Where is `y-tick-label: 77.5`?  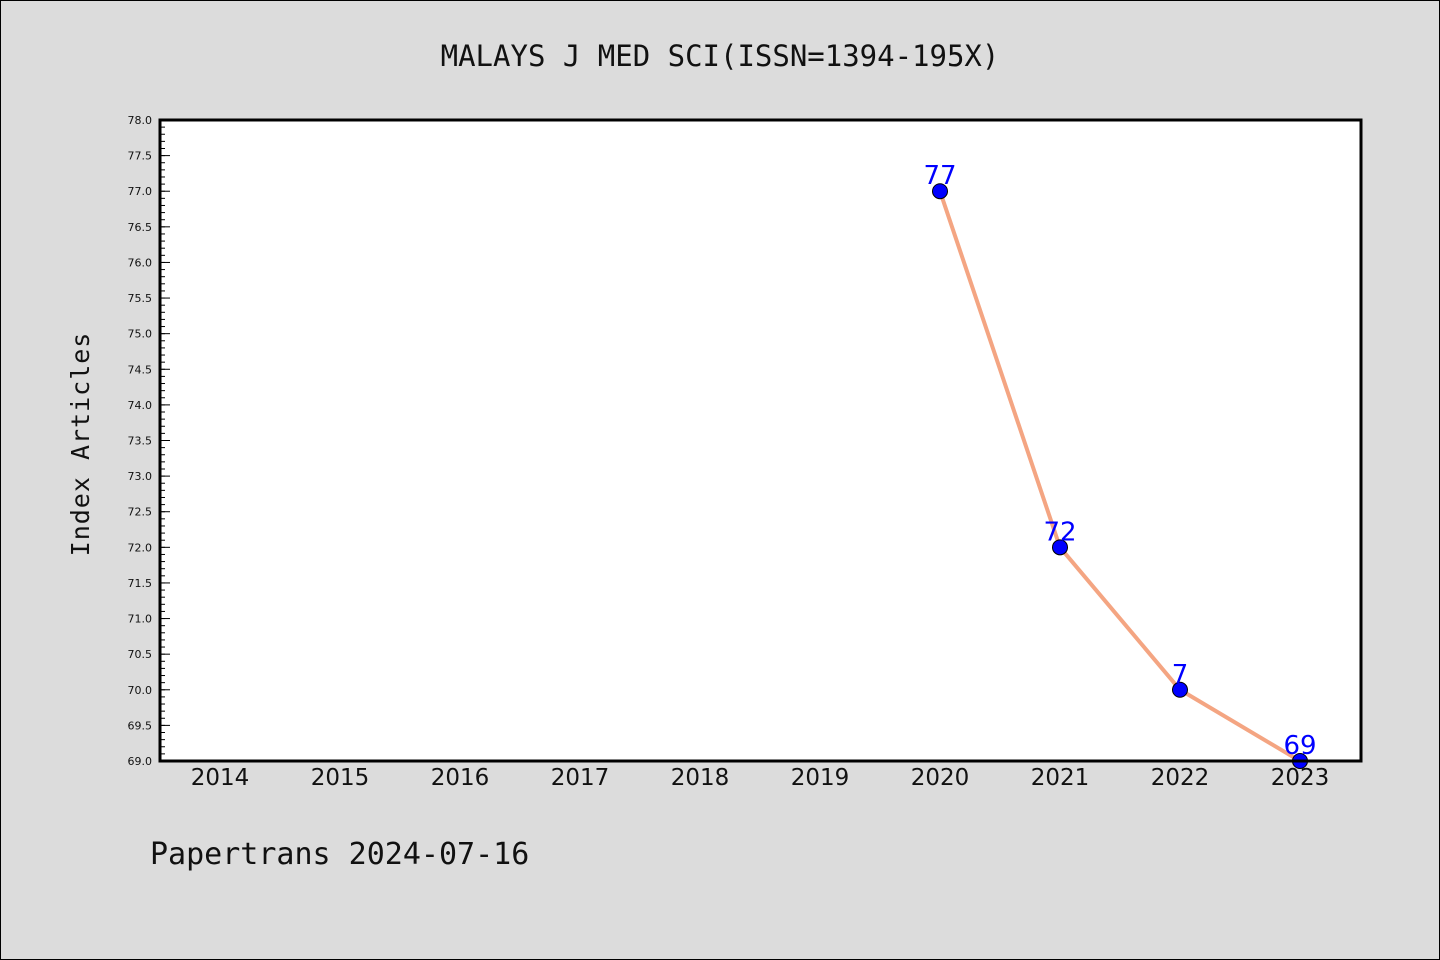
y-tick-label: 77.5 is located at coordinates (140, 156).